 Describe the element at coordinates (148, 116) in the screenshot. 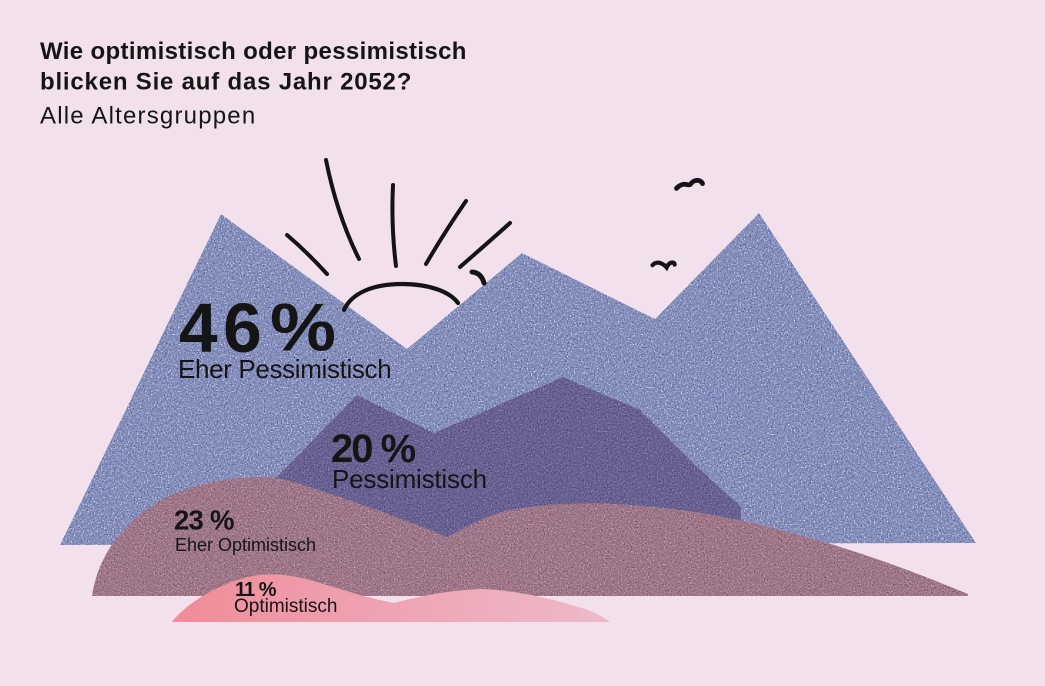

I see `svg-text: Alle Altersgruppen` at that location.